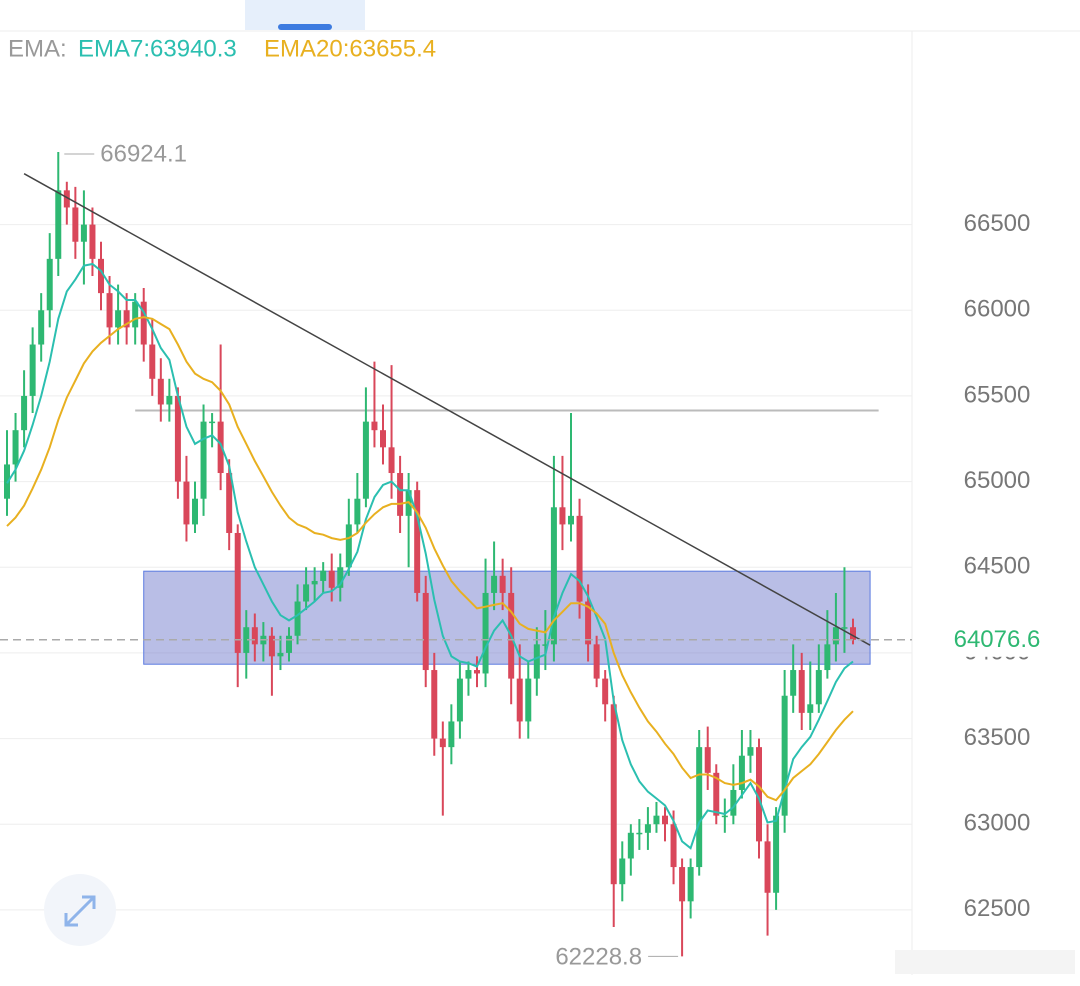 Image resolution: width=1080 pixels, height=986 pixels. Describe the element at coordinates (80, 911) in the screenshot. I see `expand-icon` at that location.